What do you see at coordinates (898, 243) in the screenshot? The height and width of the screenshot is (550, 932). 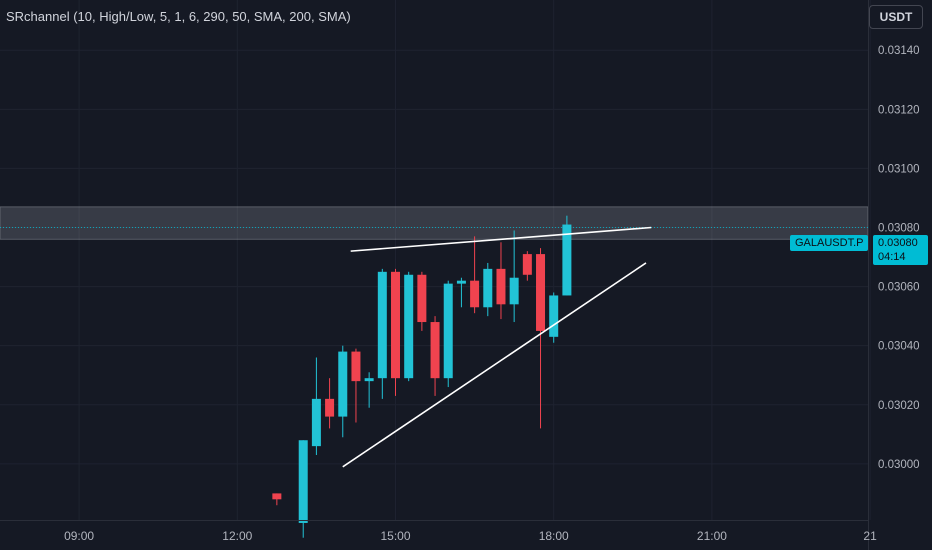 I see `last-price-value: 0.03080` at bounding box center [898, 243].